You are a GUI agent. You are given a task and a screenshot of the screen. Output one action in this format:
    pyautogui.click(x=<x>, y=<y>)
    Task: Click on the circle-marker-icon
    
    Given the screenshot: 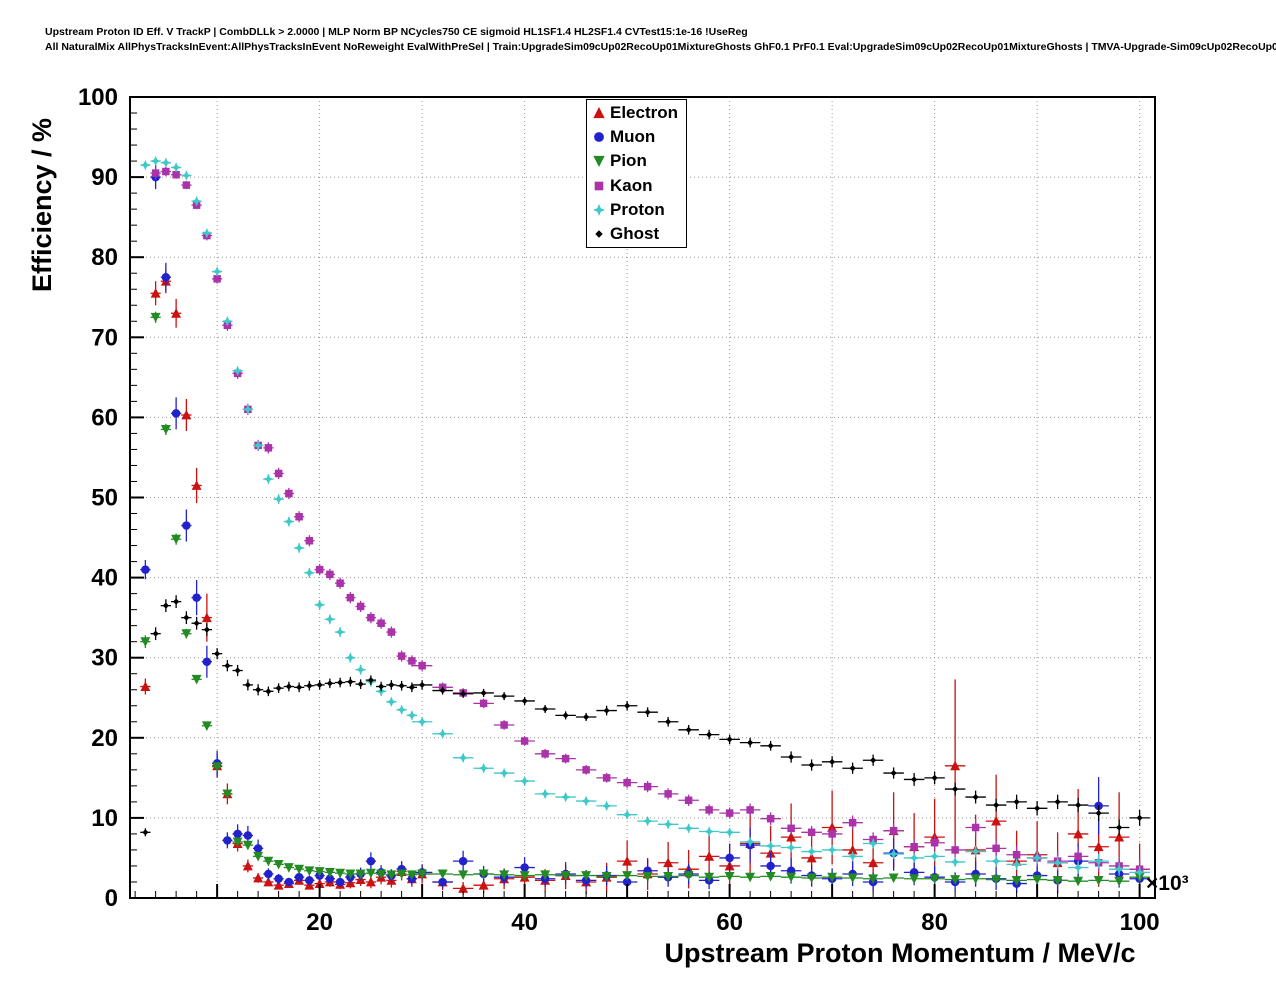 What is the action you would take?
    pyautogui.click(x=599, y=137)
    